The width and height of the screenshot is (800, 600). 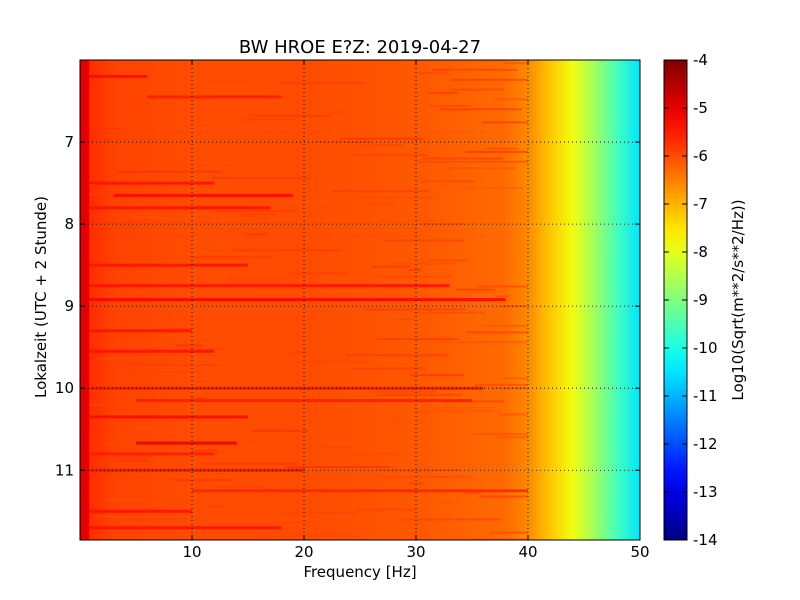 What do you see at coordinates (41, 297) in the screenshot?
I see `y-axis-label: Lokalzeit (UTC + 2 Stunde)` at bounding box center [41, 297].